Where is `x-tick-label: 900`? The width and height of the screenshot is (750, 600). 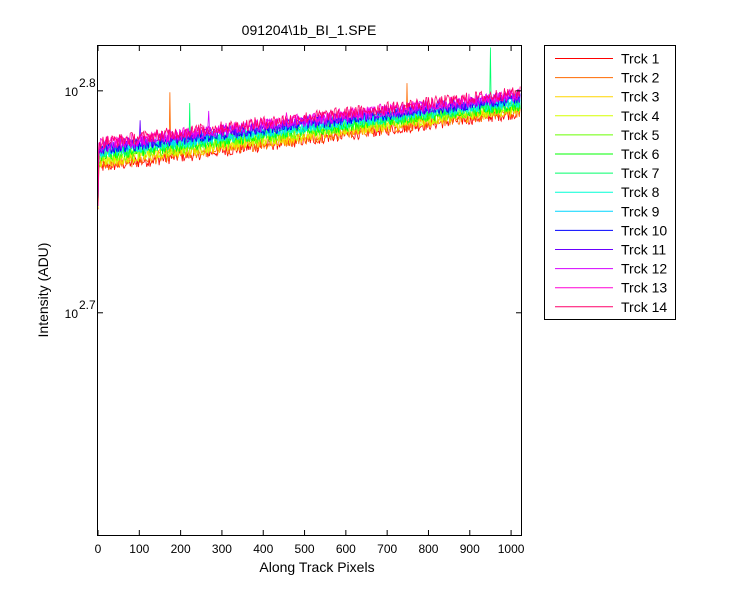 x-tick-label: 900 is located at coordinates (470, 549).